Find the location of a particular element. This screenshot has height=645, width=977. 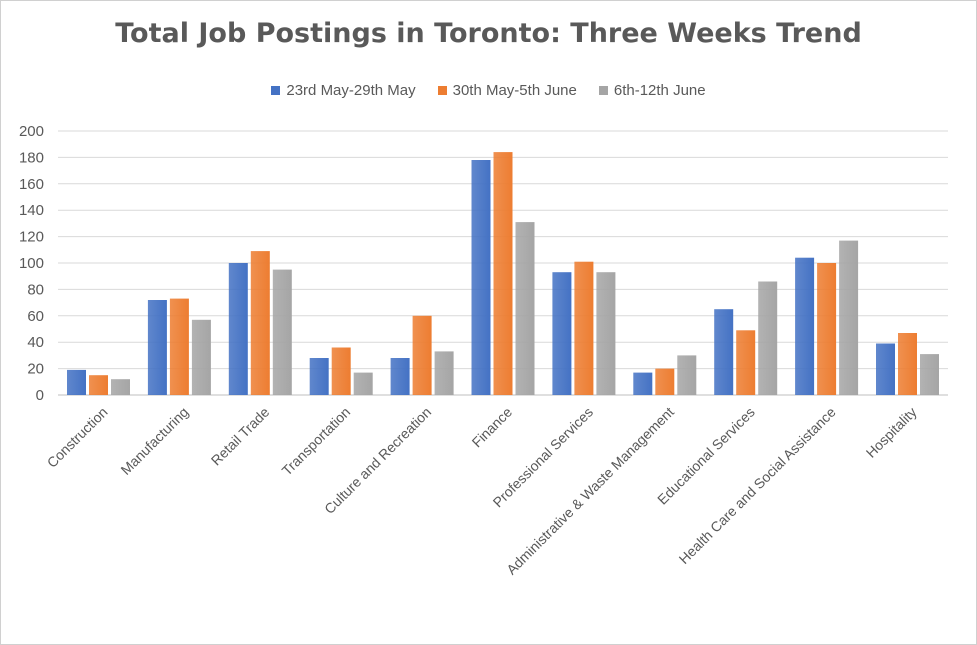

legend-item: 6th-12th June is located at coordinates (652, 90).